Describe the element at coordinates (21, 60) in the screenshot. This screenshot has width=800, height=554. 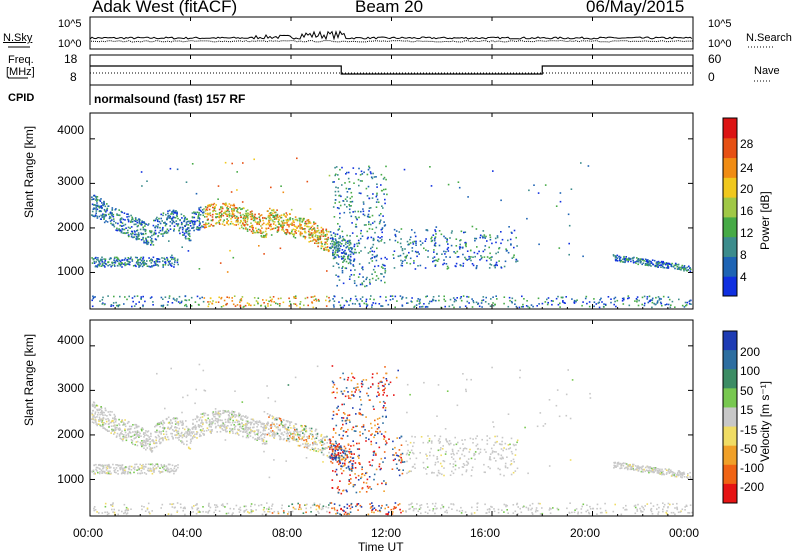
I see `freq-label: Freq.` at that location.